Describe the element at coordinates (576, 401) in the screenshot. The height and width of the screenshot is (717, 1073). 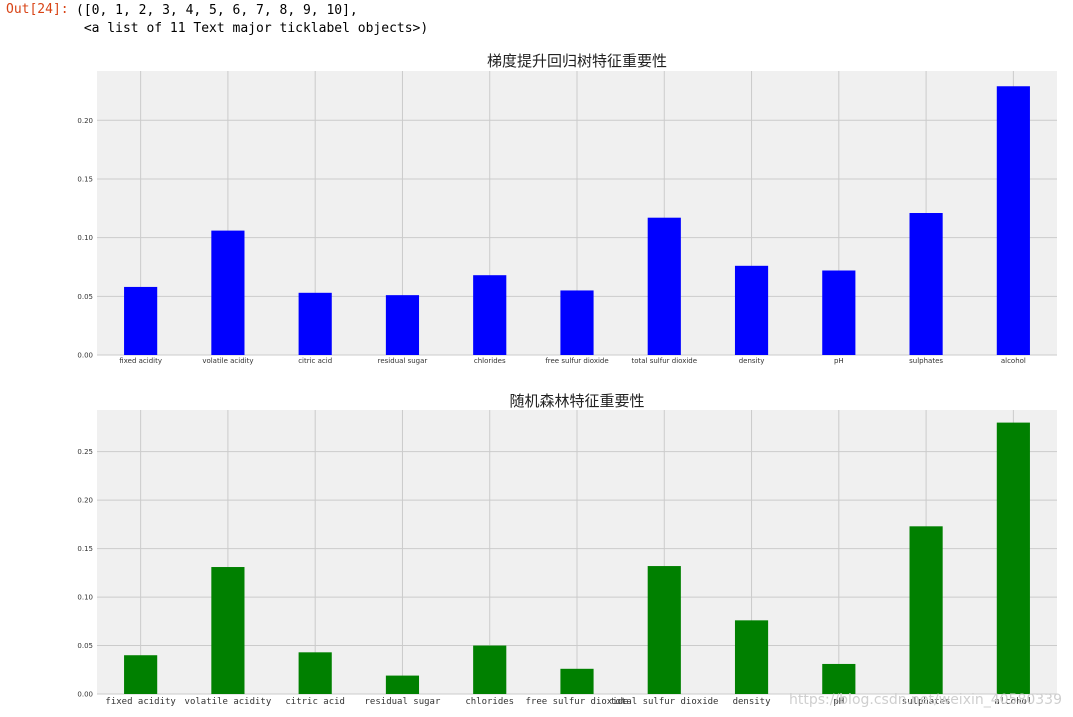
I see `chart-title: 随机森林特征重要性` at that location.